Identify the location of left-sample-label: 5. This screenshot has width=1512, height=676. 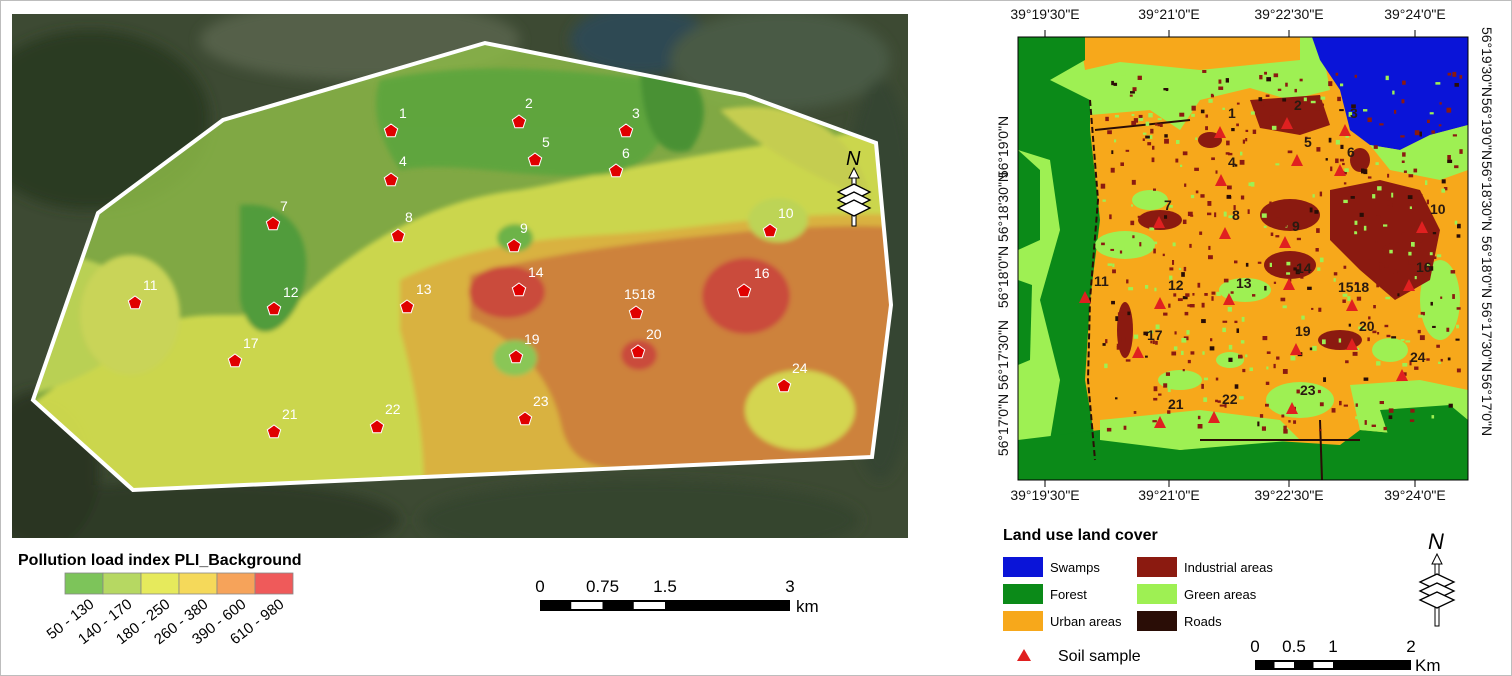
(546, 142).